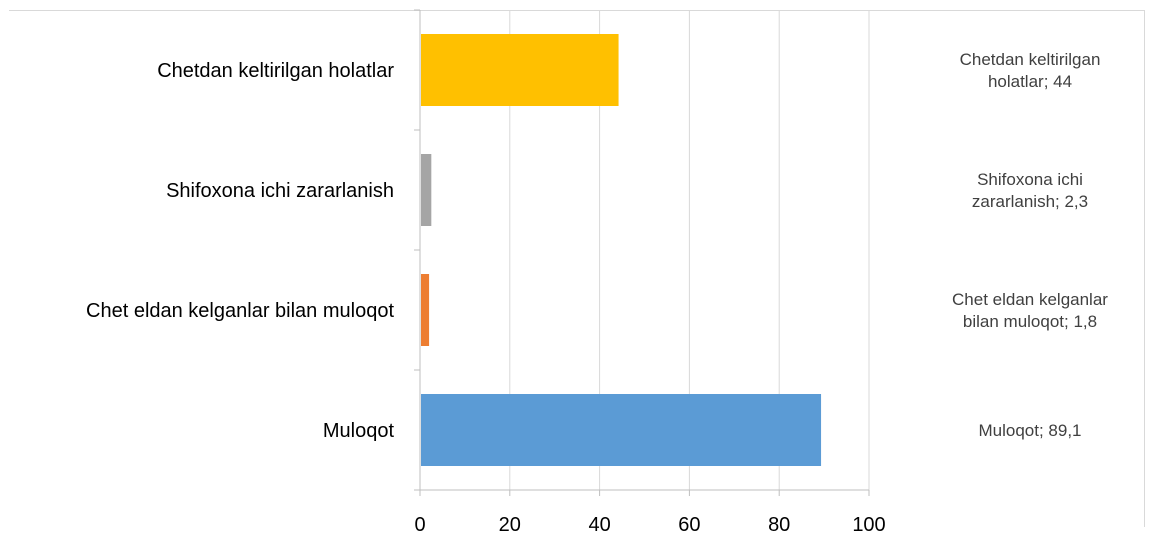 Image resolution: width=1149 pixels, height=537 pixels. Describe the element at coordinates (621, 430) in the screenshot. I see `bar-muloqot` at that location.